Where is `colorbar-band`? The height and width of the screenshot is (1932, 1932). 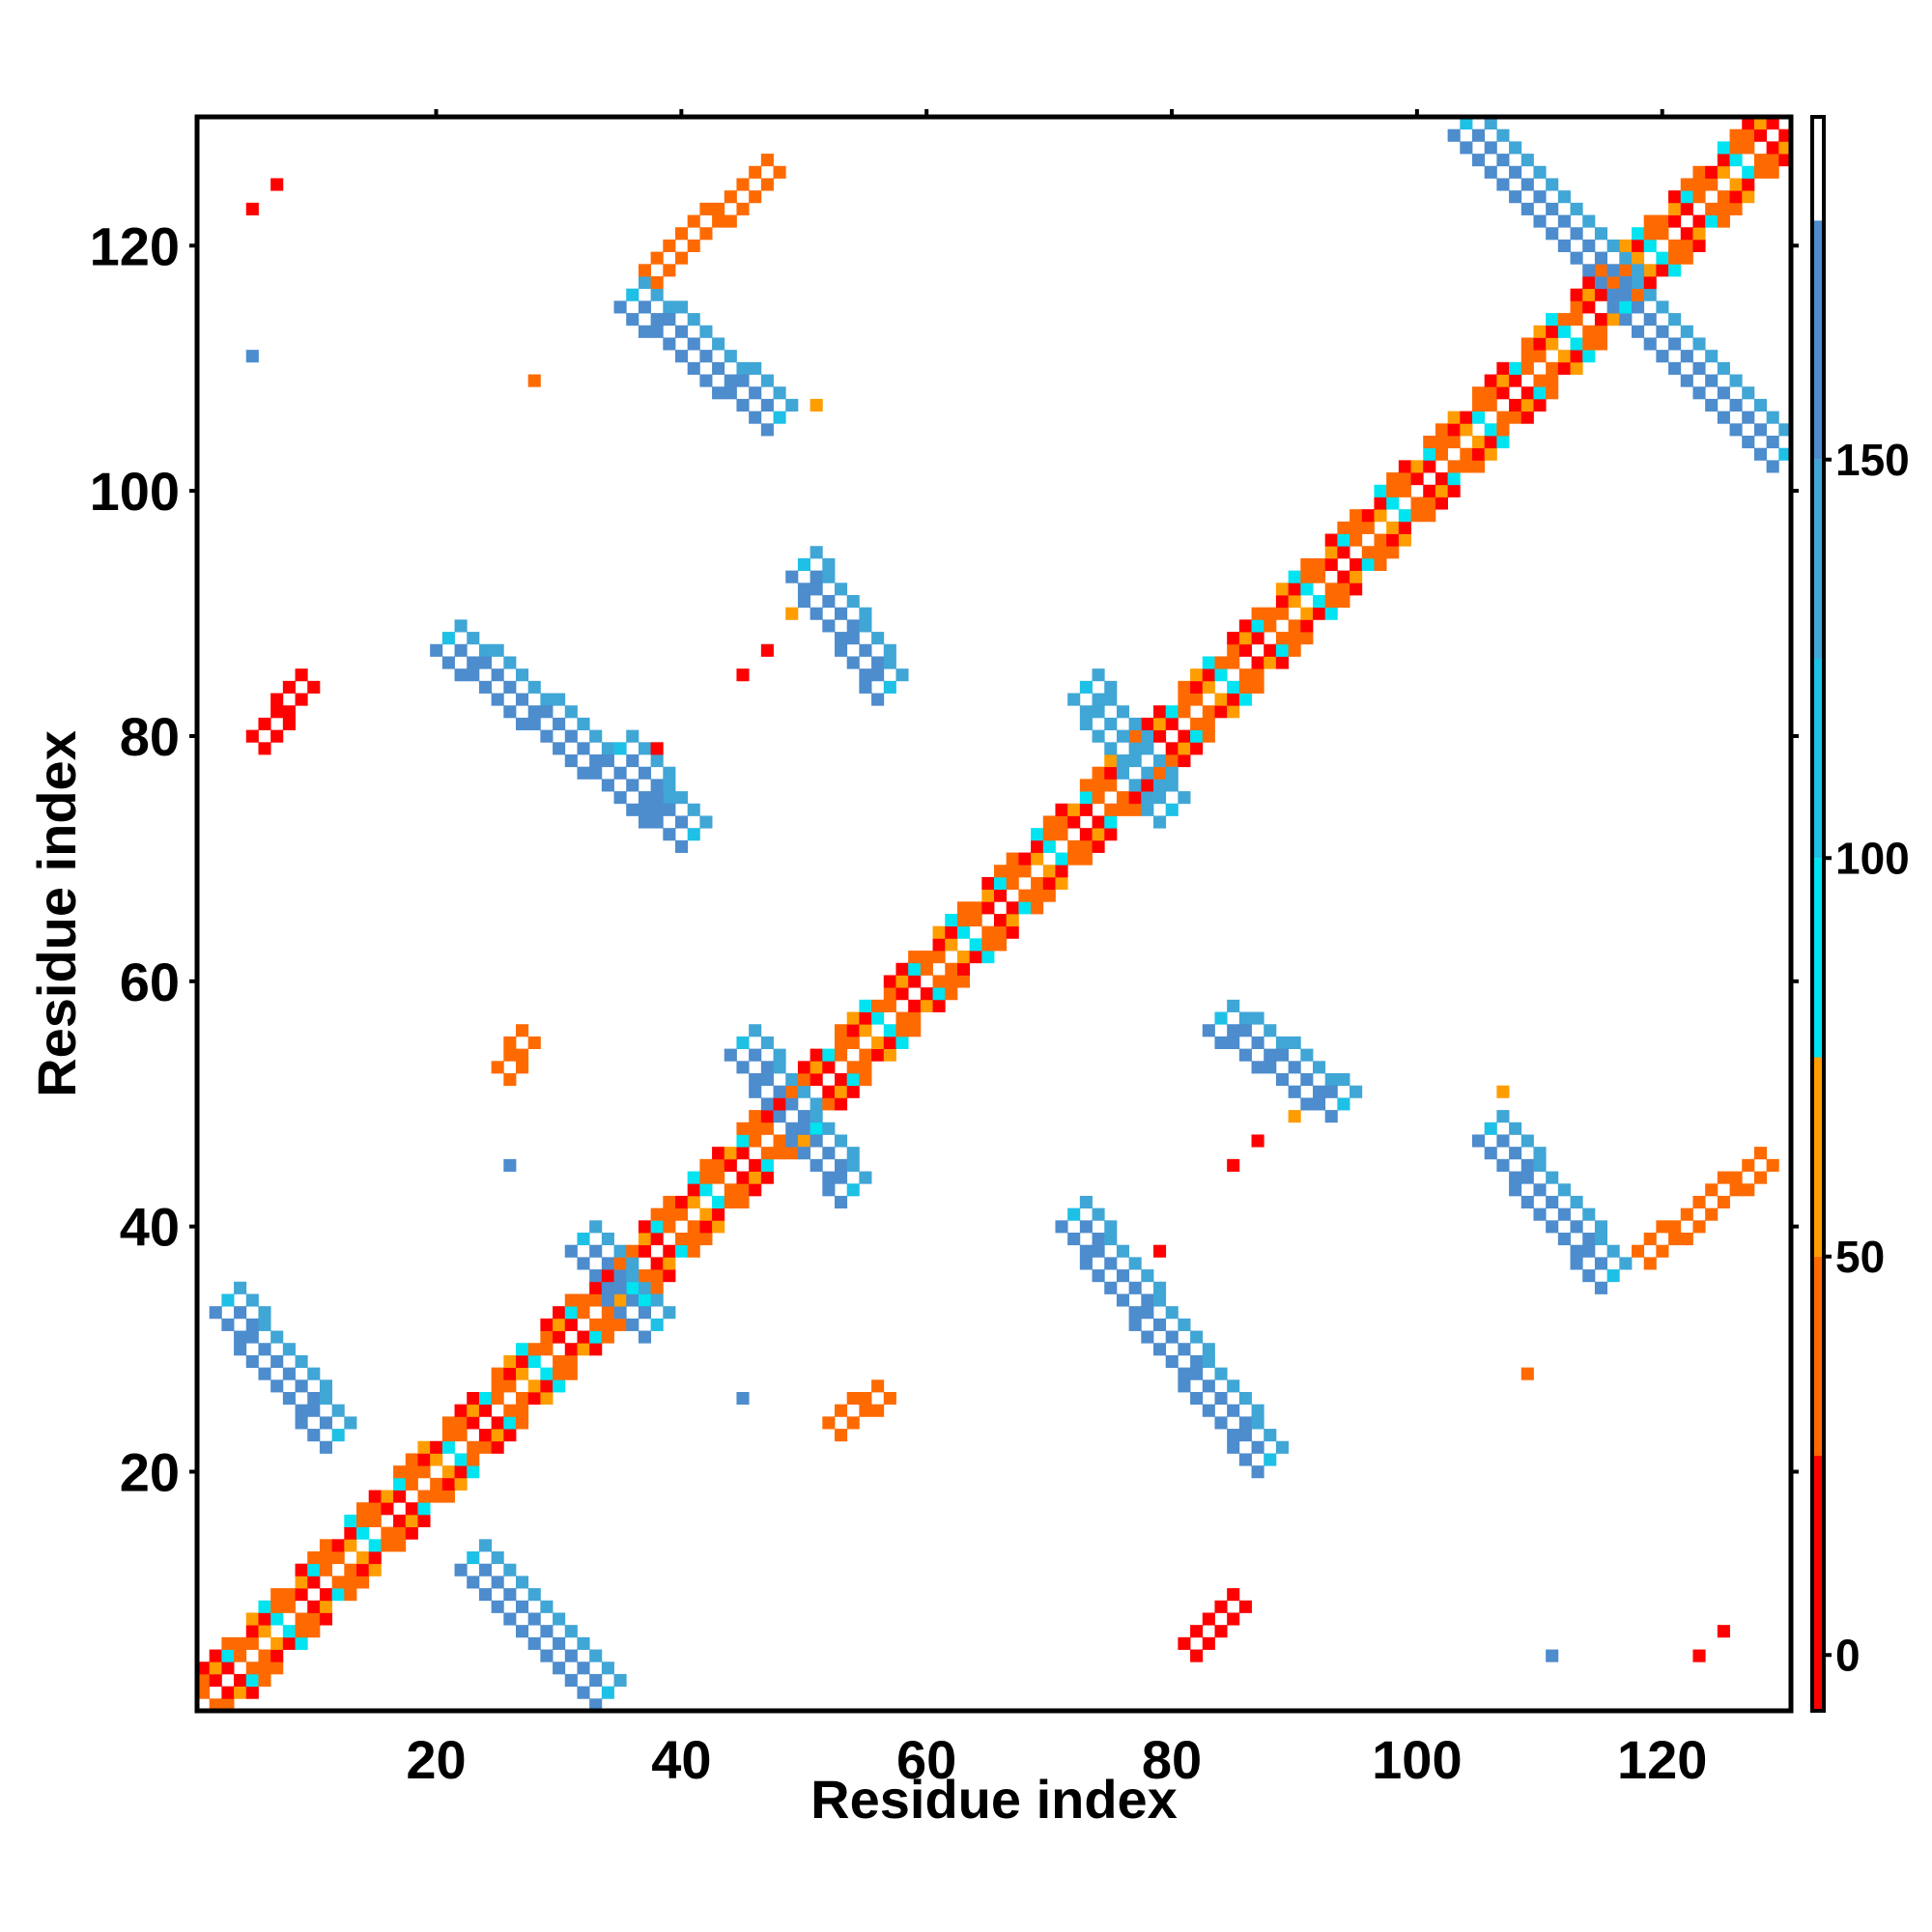 colorbar-band is located at coordinates (1818, 1356).